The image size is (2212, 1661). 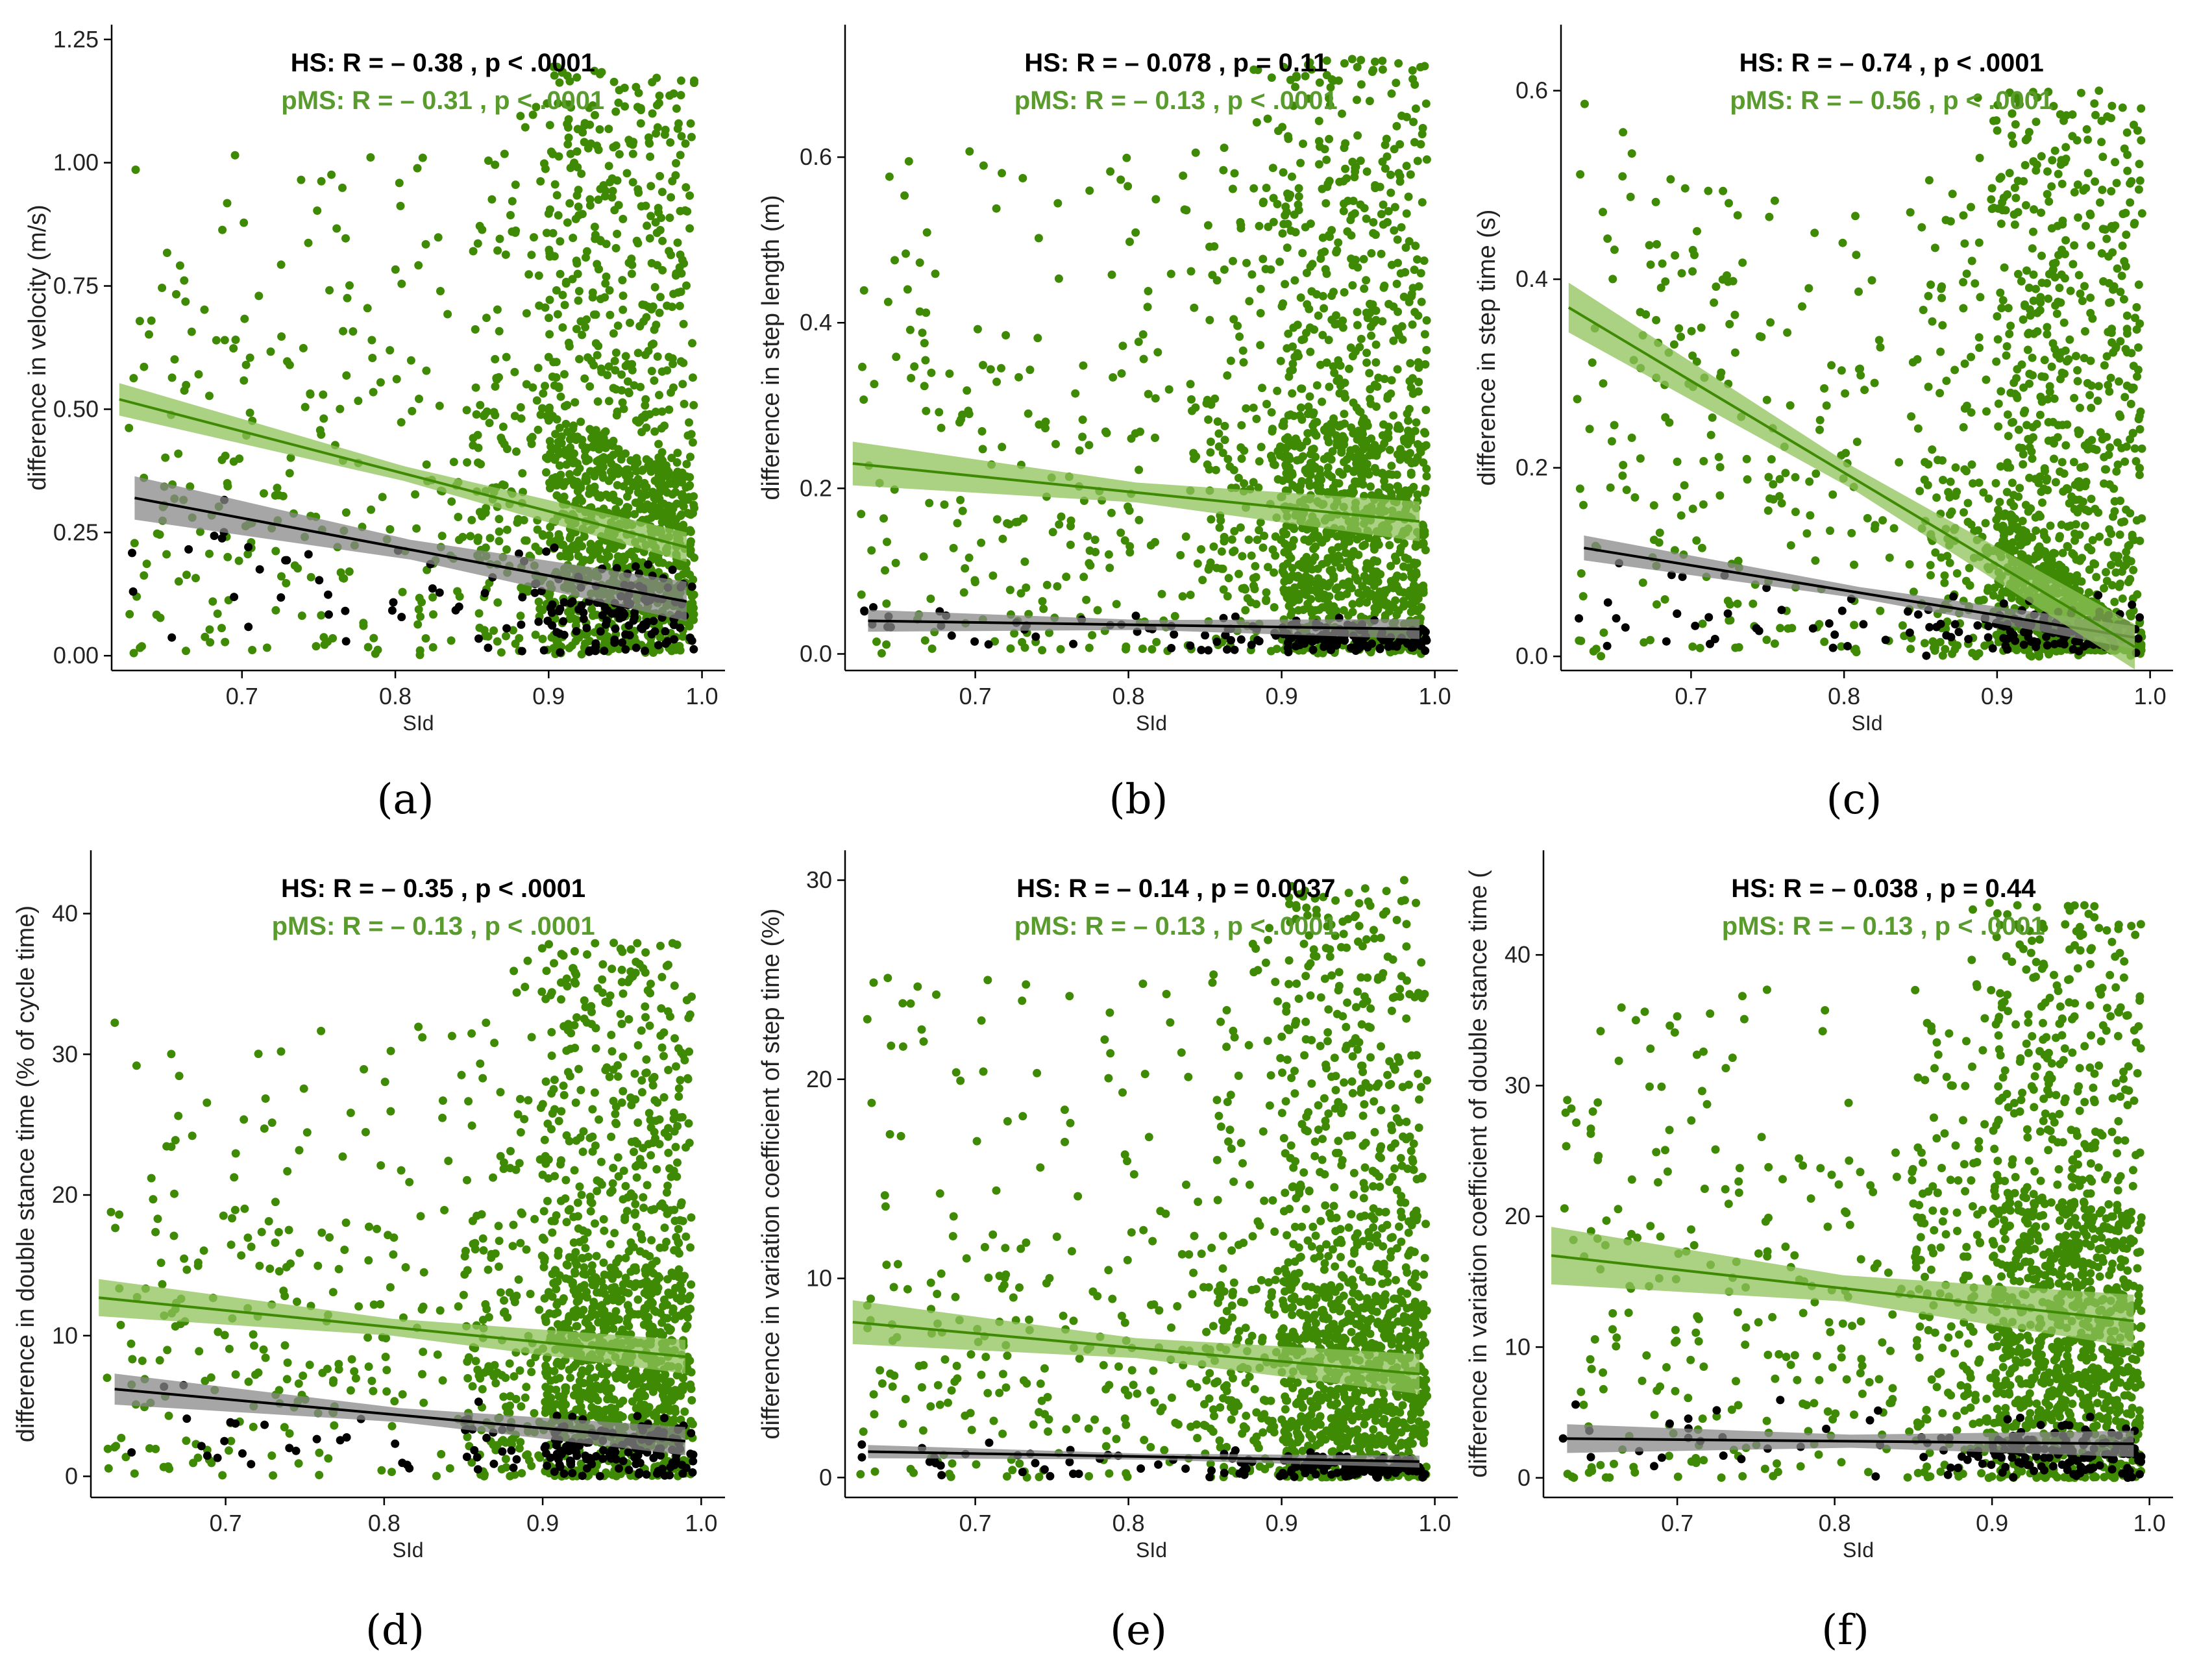 I want to click on x-tick-label: 0.9, so click(x=548, y=696).